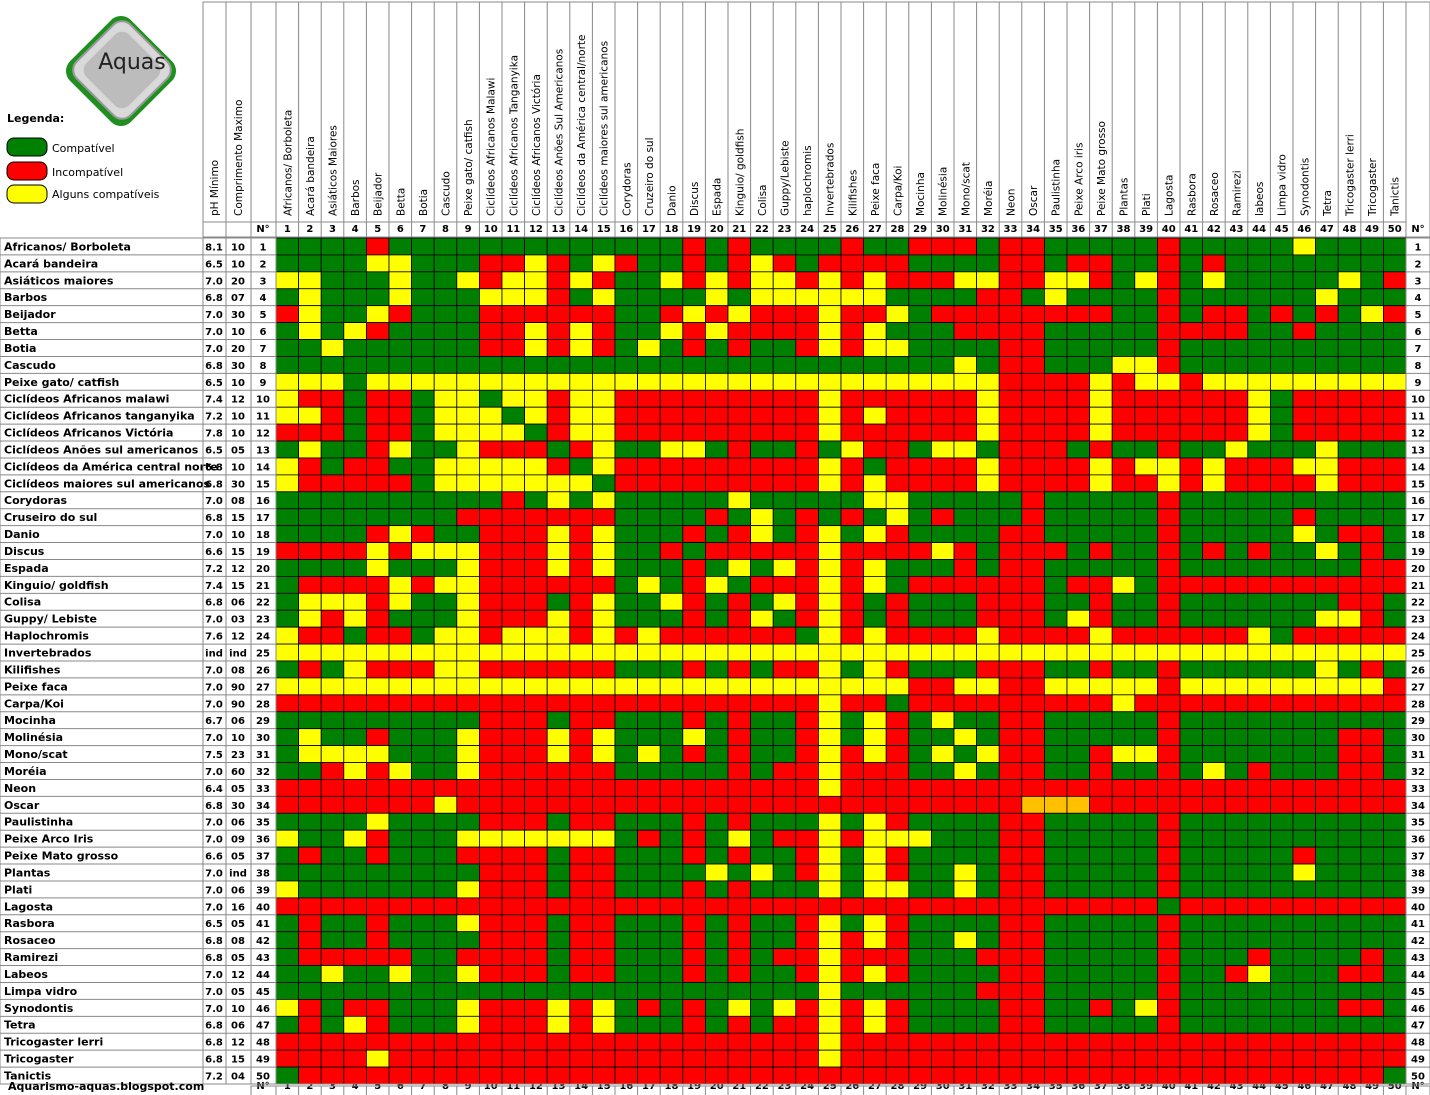  What do you see at coordinates (1418, 298) in the screenshot?
I see `row-number-right: 4` at bounding box center [1418, 298].